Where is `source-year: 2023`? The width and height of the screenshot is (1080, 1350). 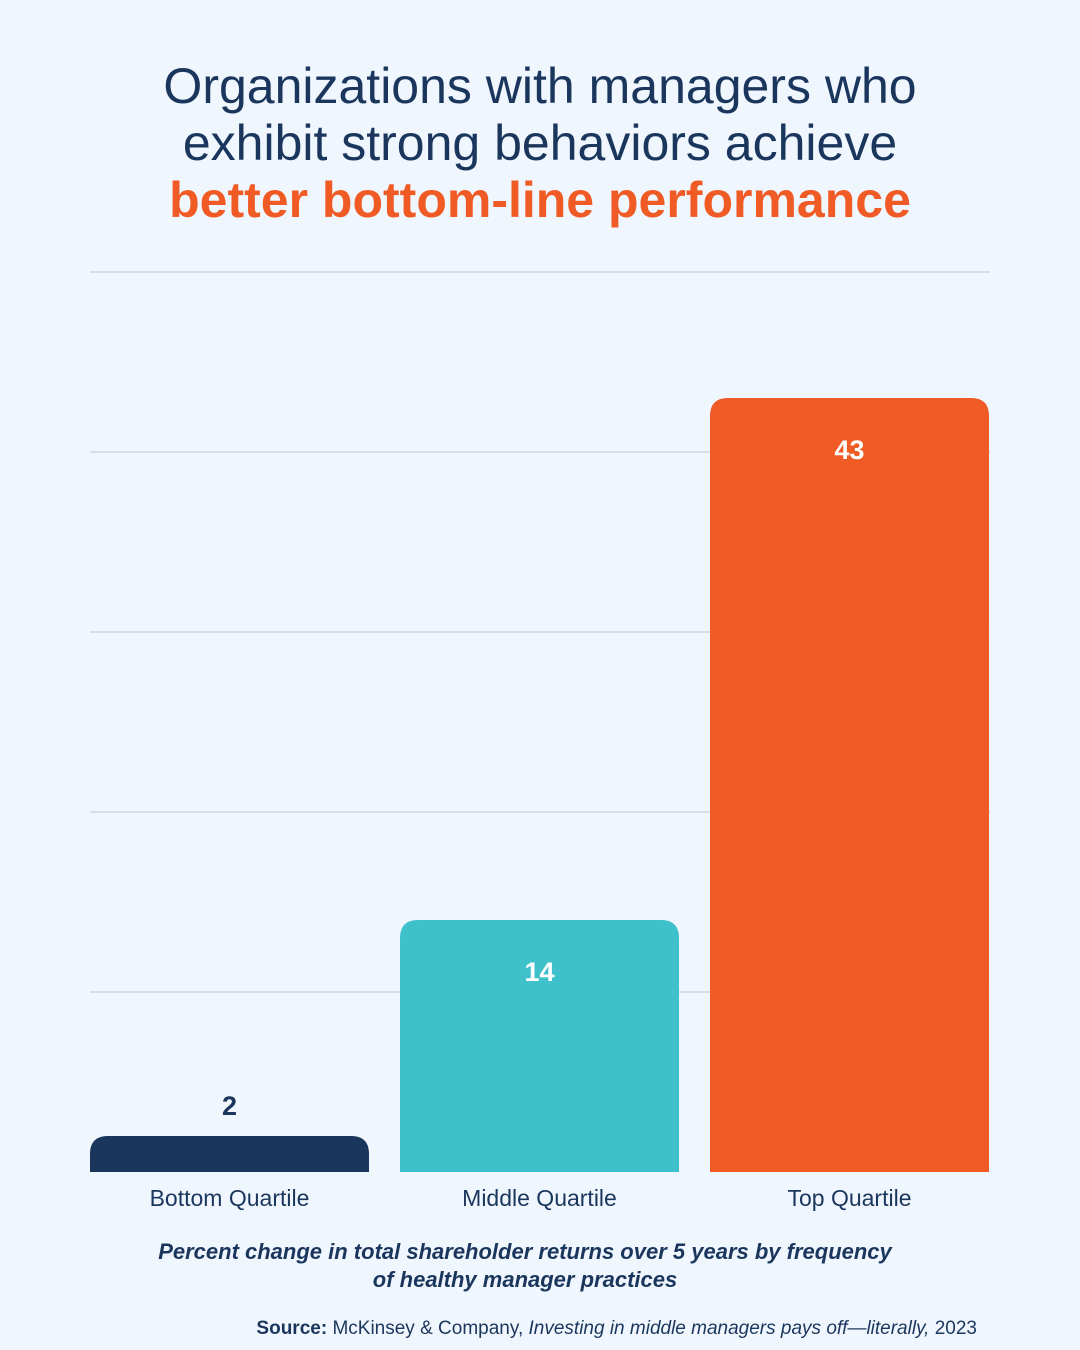 source-year: 2023 is located at coordinates (953, 1328).